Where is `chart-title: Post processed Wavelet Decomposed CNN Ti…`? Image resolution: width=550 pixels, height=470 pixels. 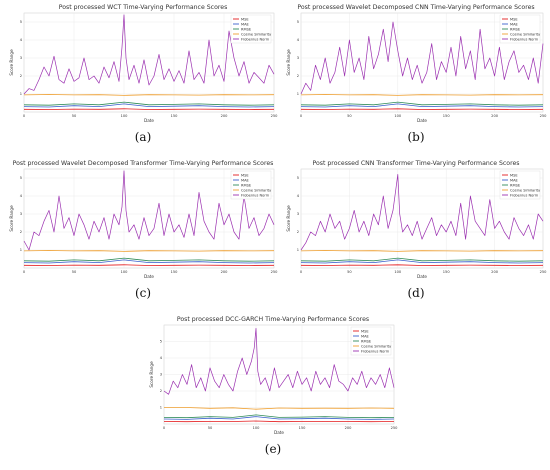
chart-title: Post processed Wavelet Decomposed CNN Ti… is located at coordinates (416, 7).